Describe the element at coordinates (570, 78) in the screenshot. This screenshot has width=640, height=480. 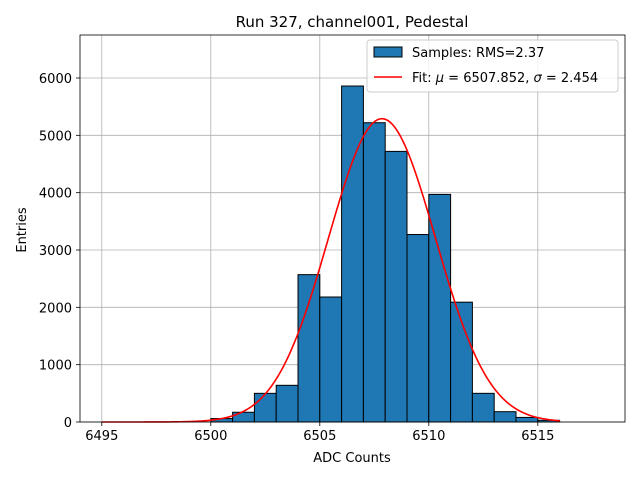
I see `legend-fit-sigma-value: = 2.454` at that location.